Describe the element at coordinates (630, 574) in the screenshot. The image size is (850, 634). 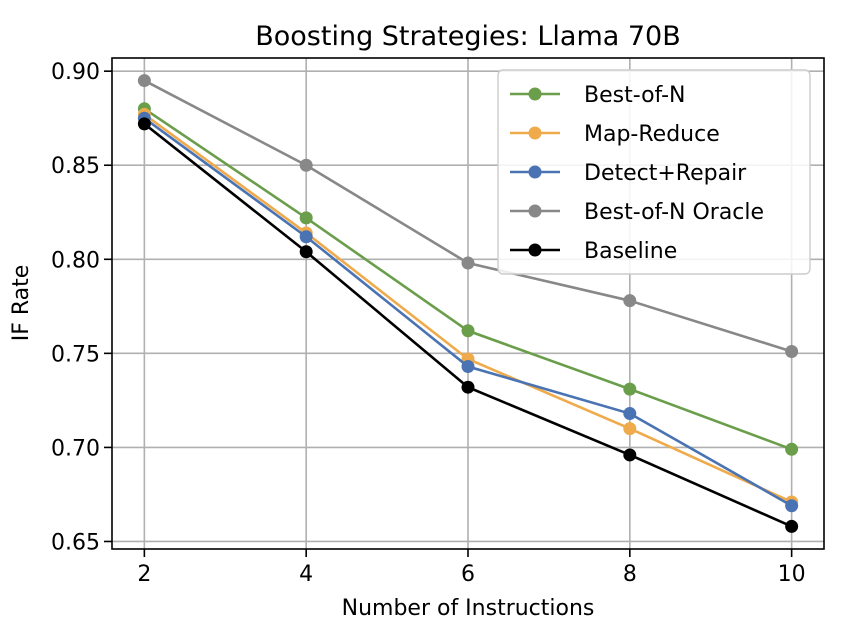
I see `x-tick-label: 8` at that location.